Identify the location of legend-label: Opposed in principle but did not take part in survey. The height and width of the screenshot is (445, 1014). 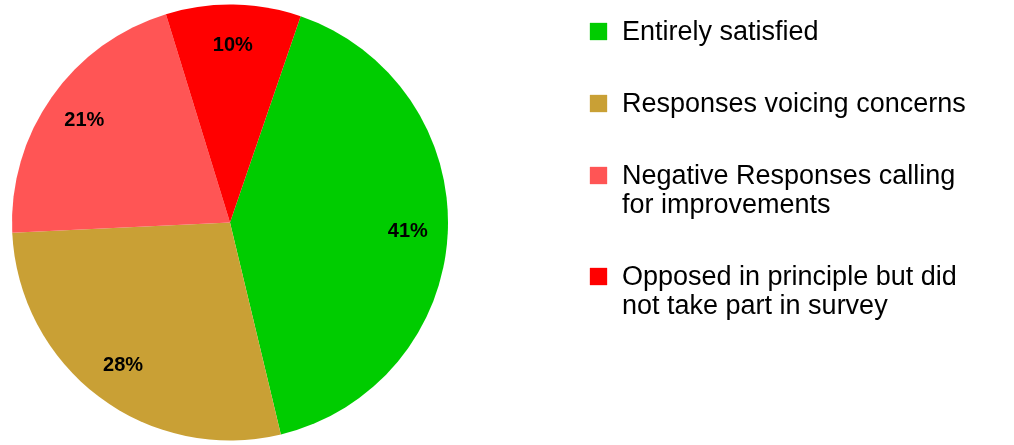
(789, 290).